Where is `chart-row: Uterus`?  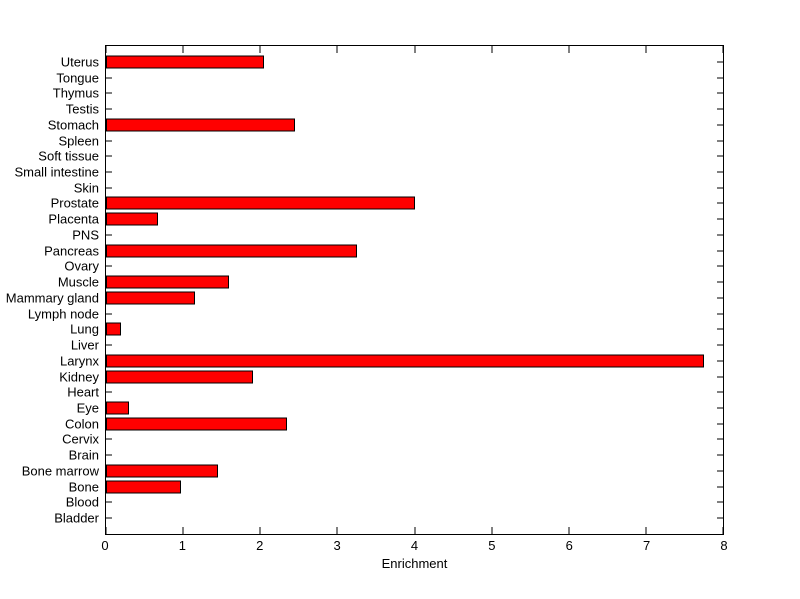 chart-row: Uterus is located at coordinates (392, 62).